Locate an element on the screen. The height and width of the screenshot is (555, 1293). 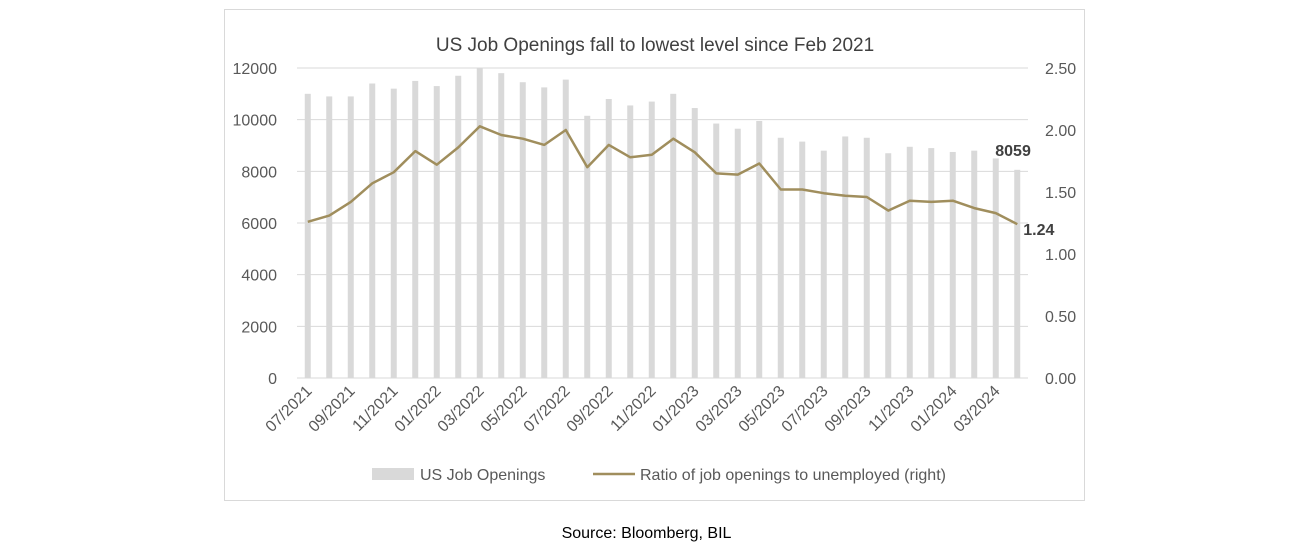
last-bar-value-label: 8059 is located at coordinates (1013, 151).